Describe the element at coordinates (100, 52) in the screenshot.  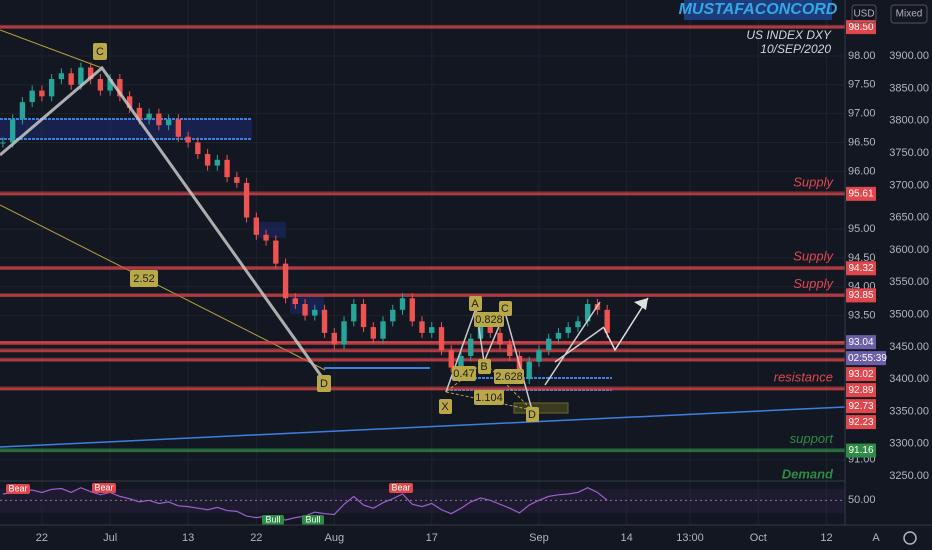
I see `pattern-label: C` at that location.